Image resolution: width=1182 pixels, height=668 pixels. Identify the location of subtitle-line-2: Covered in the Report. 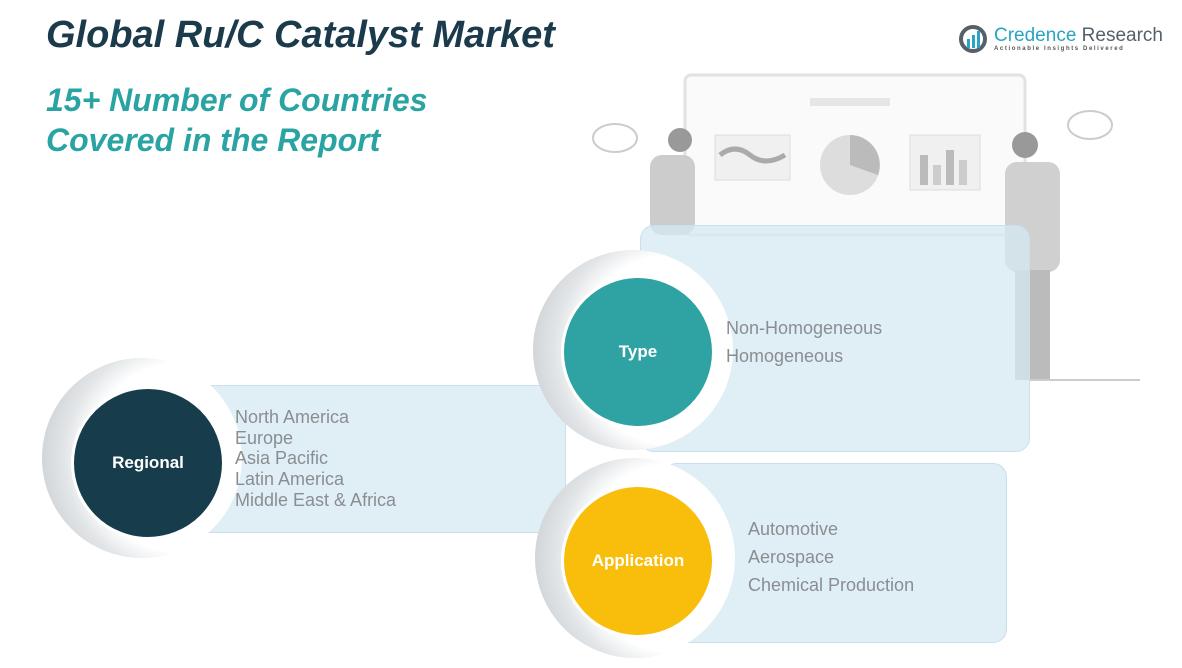
(213, 140).